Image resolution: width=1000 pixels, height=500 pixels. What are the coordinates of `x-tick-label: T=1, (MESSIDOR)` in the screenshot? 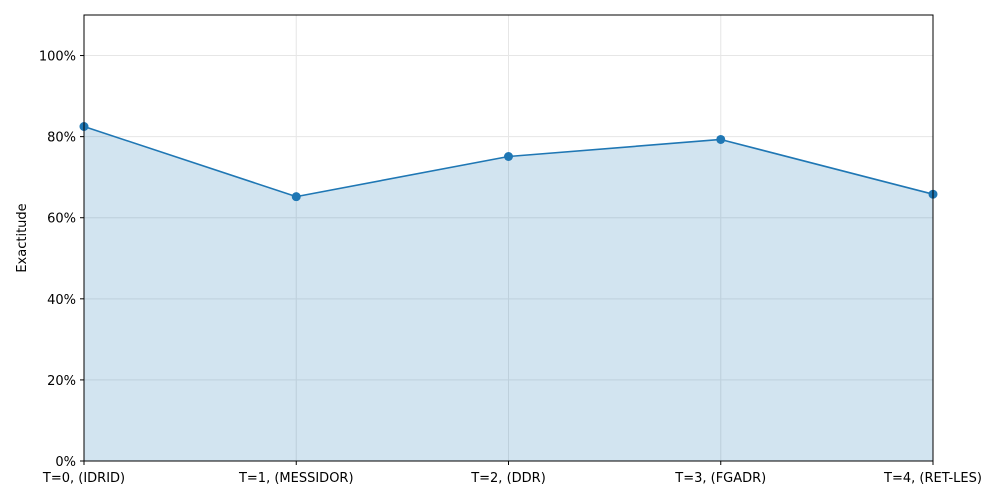 It's located at (296, 478).